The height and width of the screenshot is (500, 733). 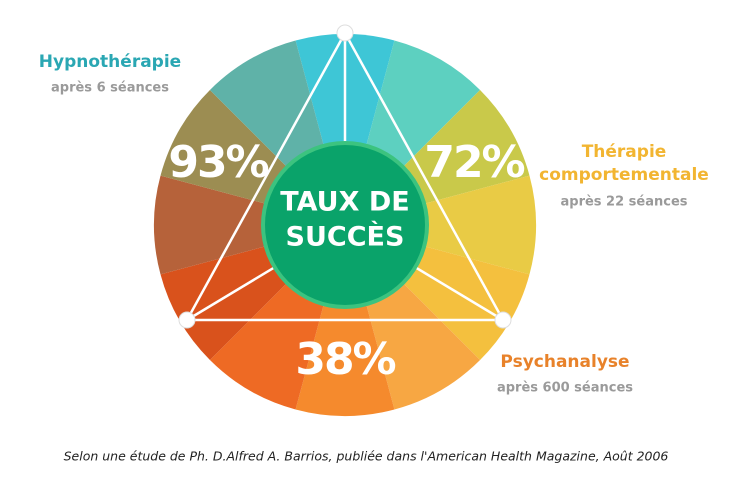 I want to click on percent: 72%, so click(x=474, y=162).